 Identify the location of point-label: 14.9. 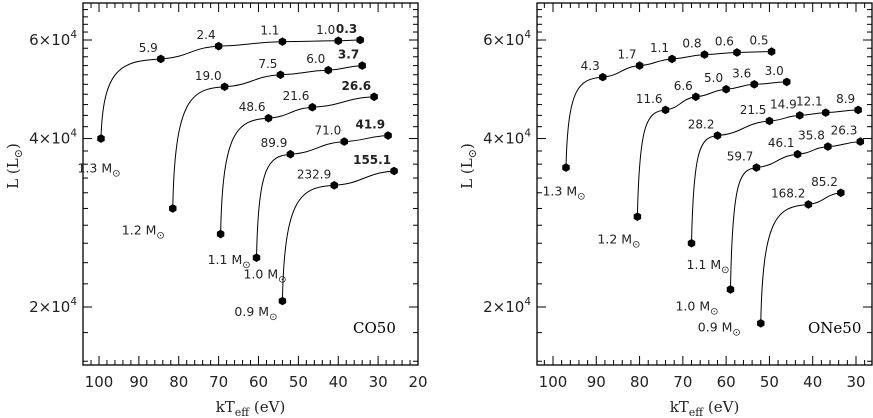
(783, 104).